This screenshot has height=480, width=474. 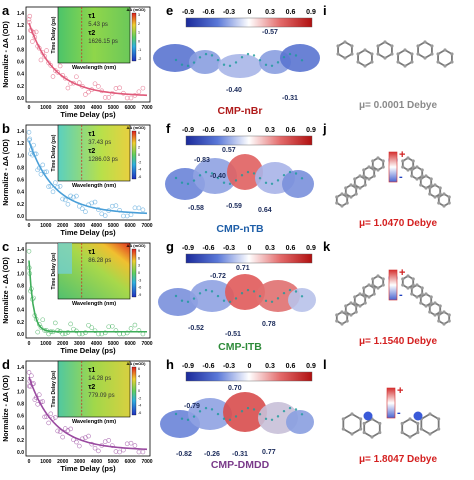 I want to click on esp-colorbar-tick: -0.6, so click(x=208, y=130).